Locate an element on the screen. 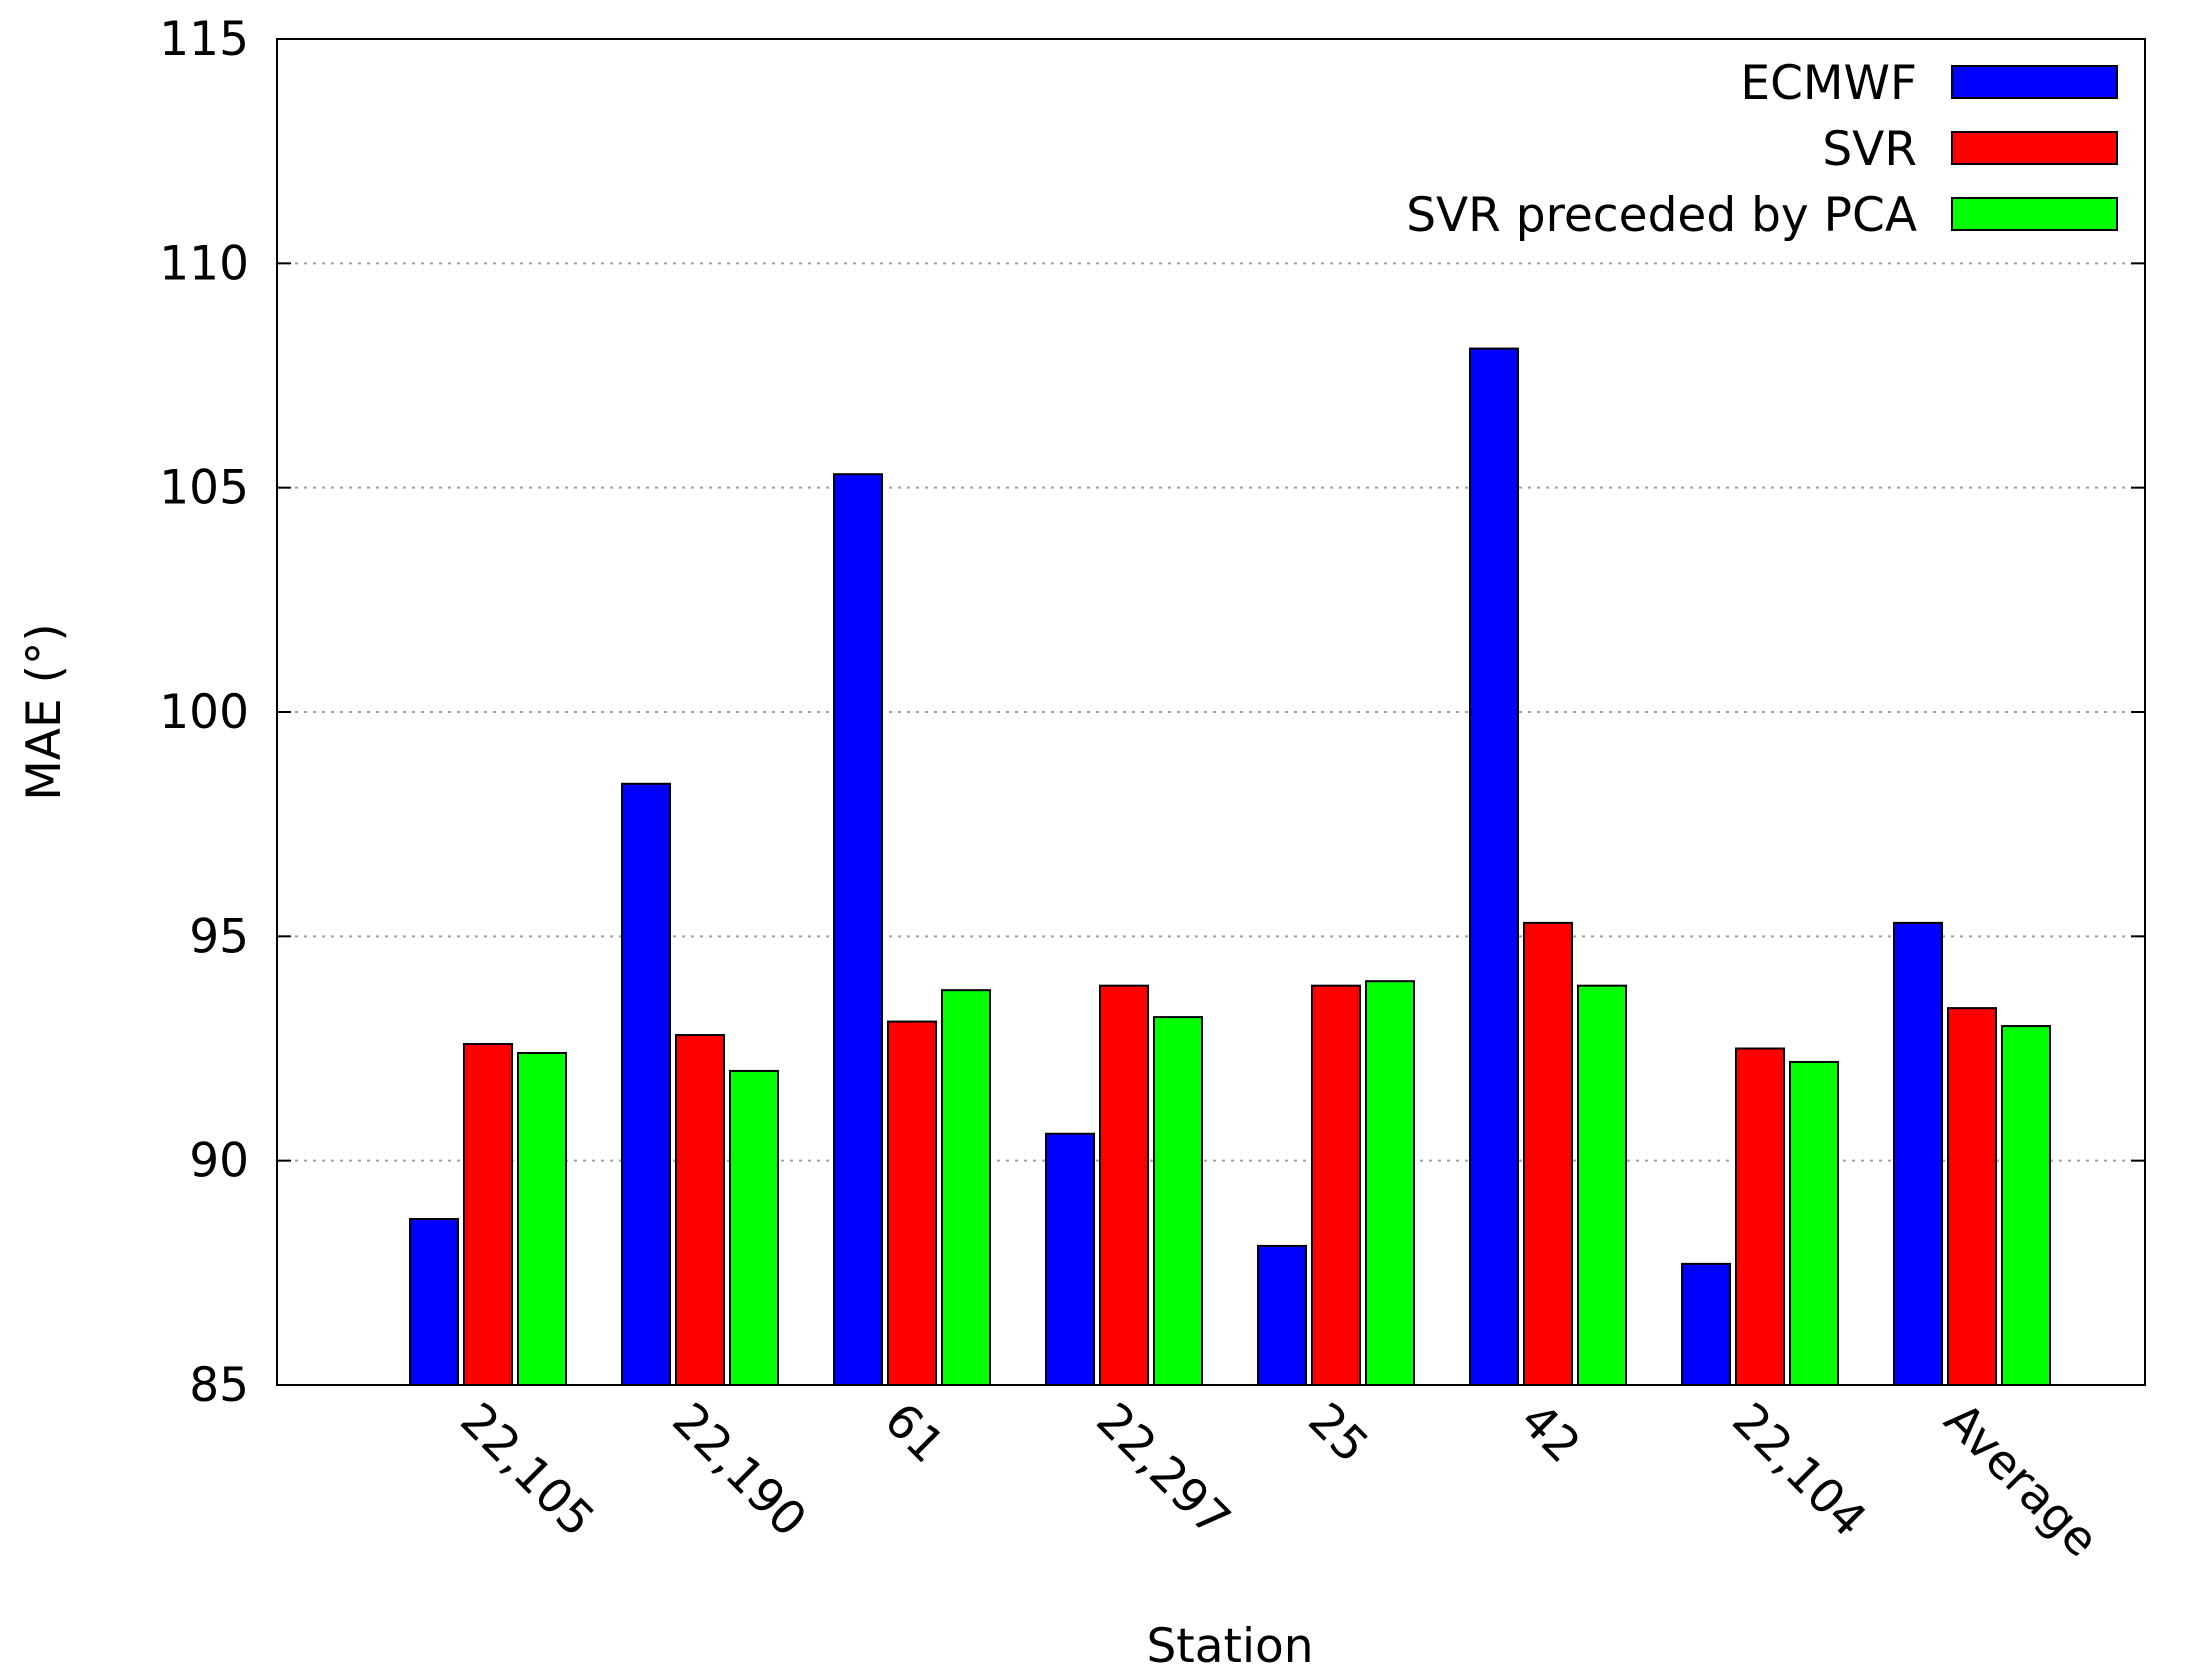 This screenshot has height=1673, width=2197. x-tick-label: 25 is located at coordinates (1338, 1433).